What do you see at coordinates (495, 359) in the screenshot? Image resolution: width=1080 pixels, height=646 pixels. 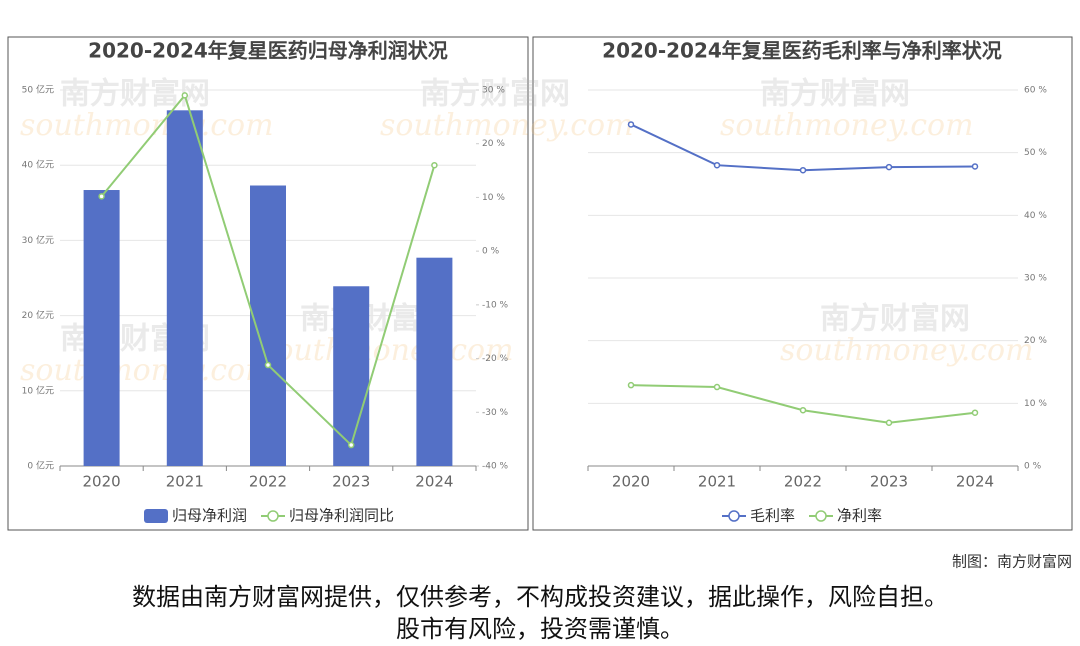 I see `y2-tick-label: -20 %` at bounding box center [495, 359].